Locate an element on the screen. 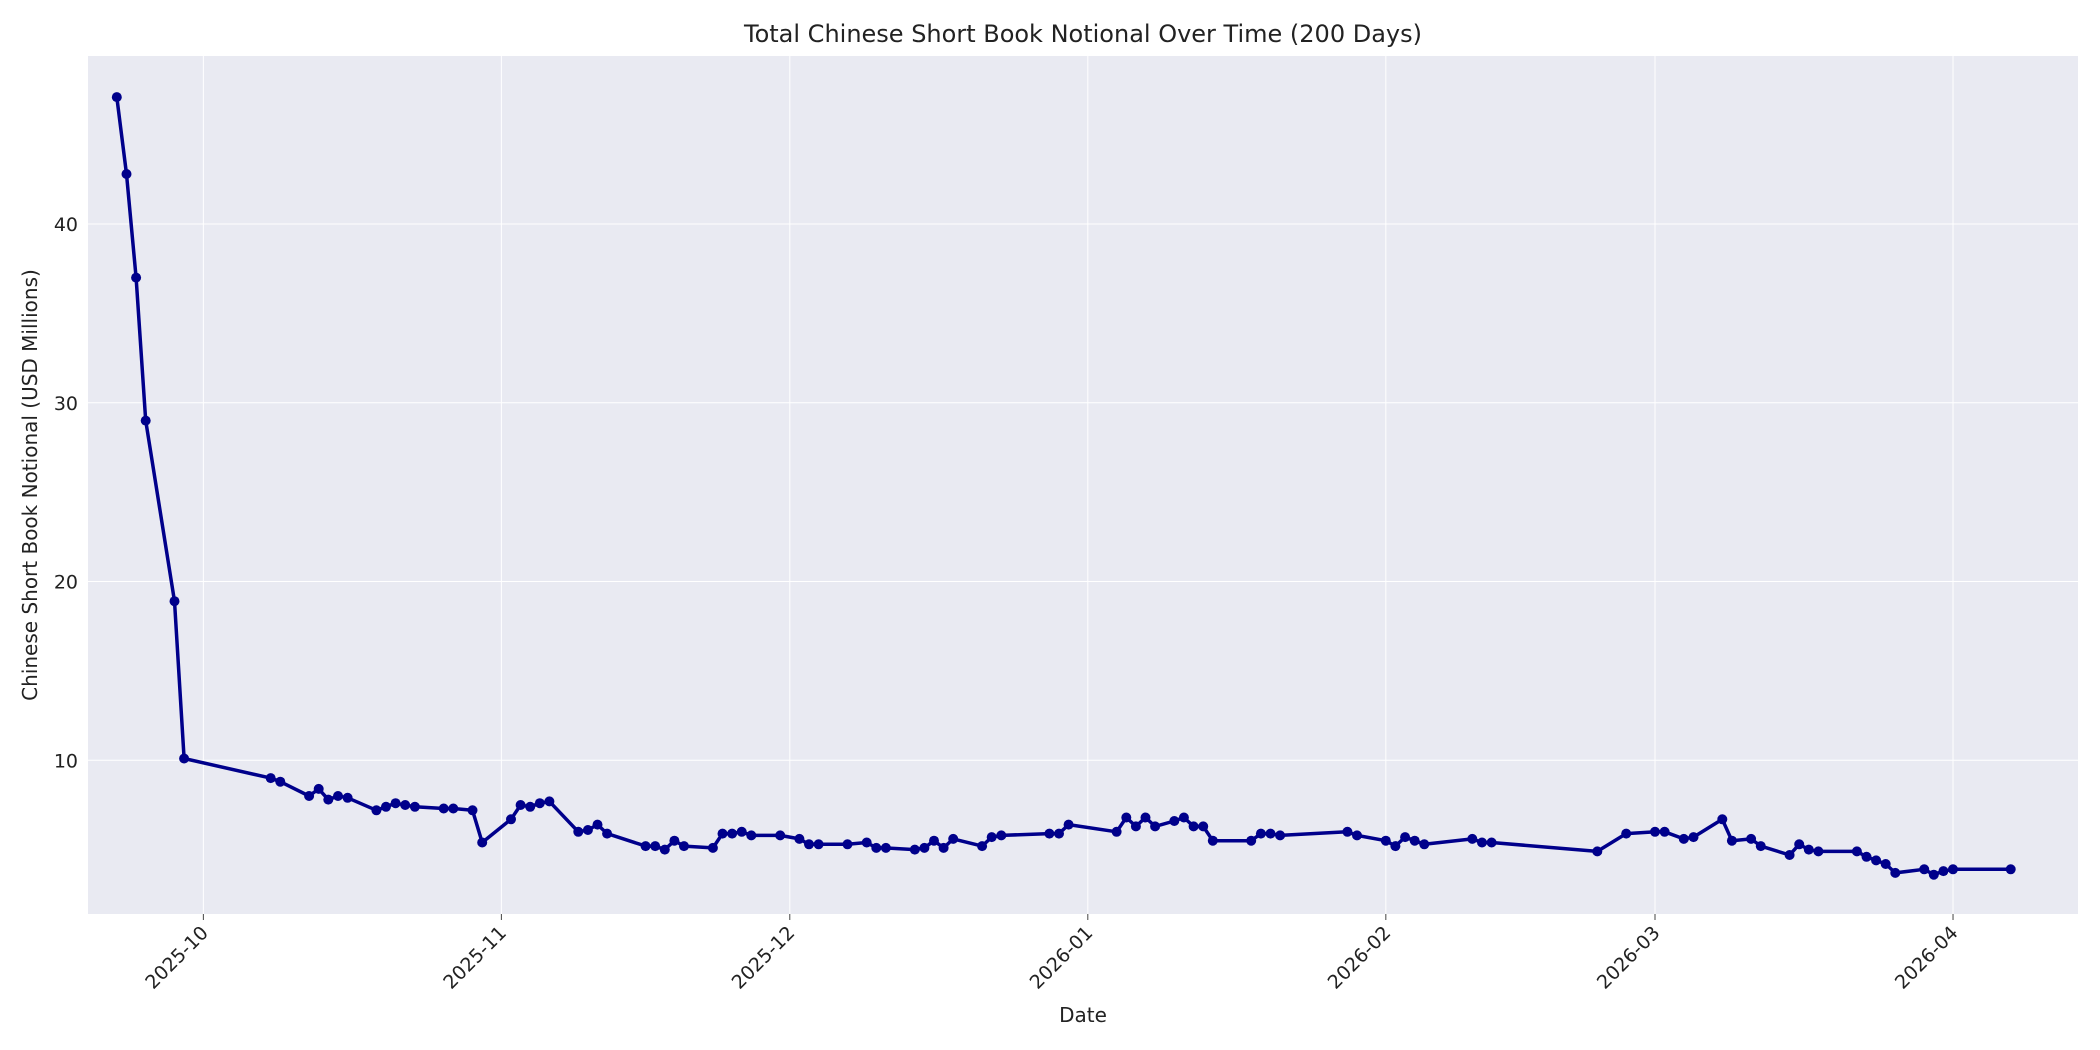 The height and width of the screenshot is (1050, 2100). y-tick-label: 10 is located at coordinates (66, 761).